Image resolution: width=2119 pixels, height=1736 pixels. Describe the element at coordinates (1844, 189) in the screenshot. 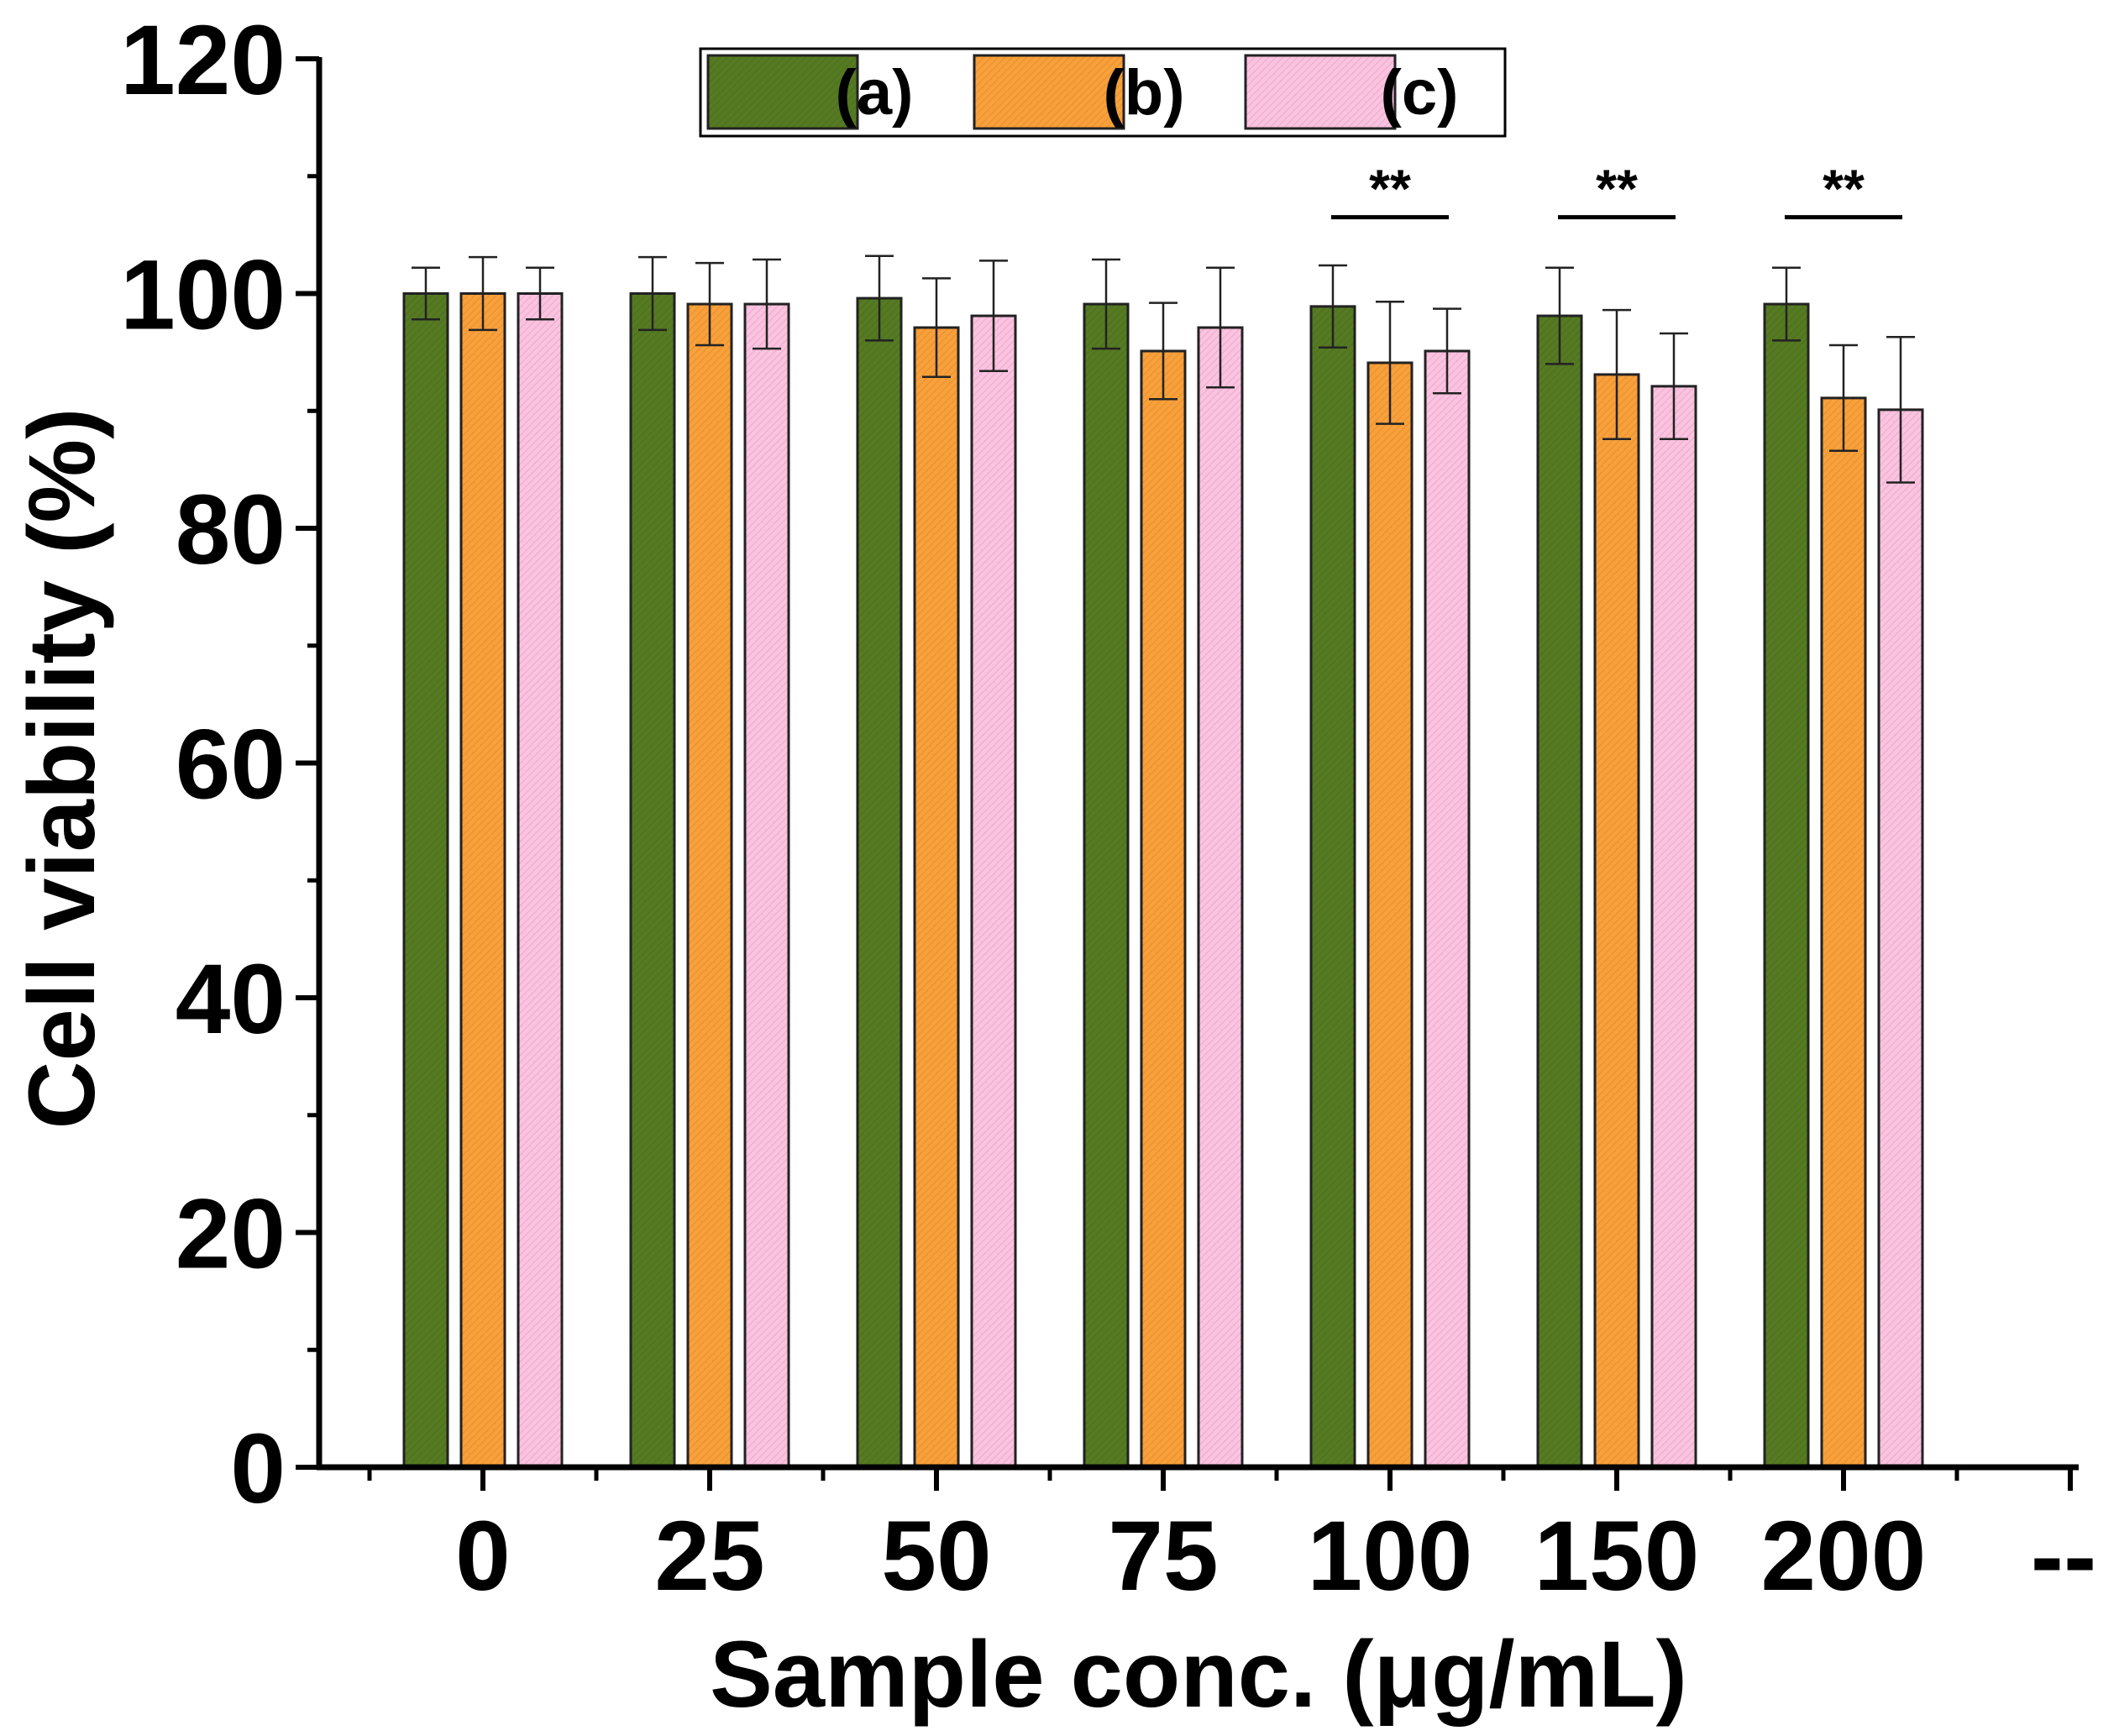

I see `significance-marker-200: **` at that location.